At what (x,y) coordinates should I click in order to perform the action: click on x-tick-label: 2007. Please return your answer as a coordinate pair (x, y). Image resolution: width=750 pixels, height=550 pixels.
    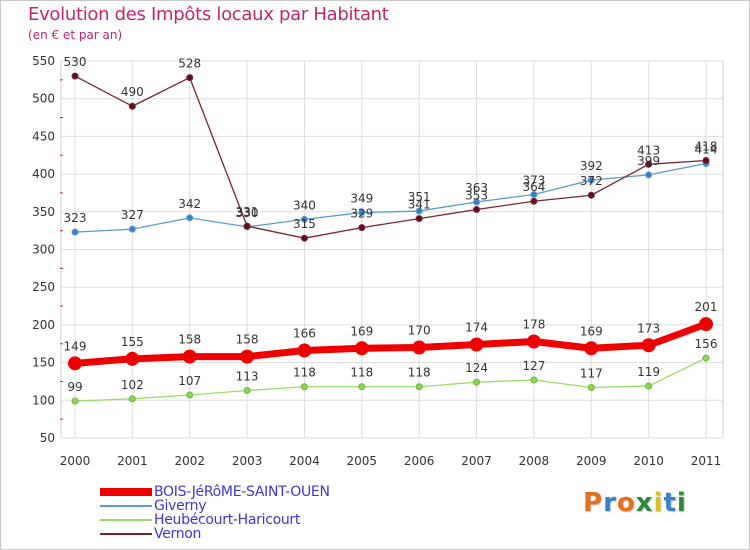
    Looking at the image, I should click on (476, 461).